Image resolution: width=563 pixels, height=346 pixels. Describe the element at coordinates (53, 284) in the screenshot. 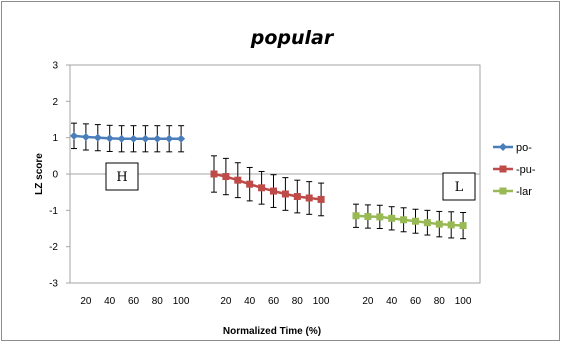

I see `y-tick-label: -3` at that location.